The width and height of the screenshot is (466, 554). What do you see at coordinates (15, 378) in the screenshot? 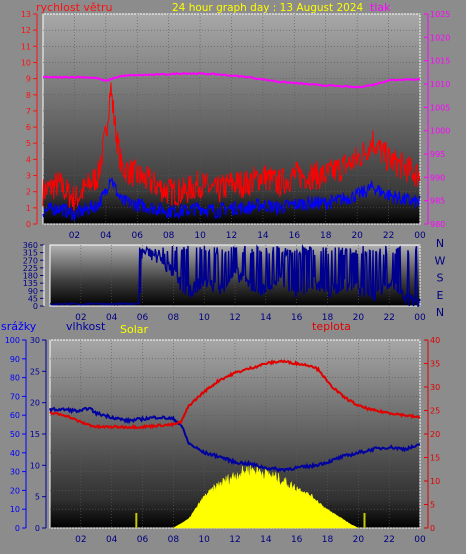
I see `rain-y-tick-label: 80` at bounding box center [15, 378].